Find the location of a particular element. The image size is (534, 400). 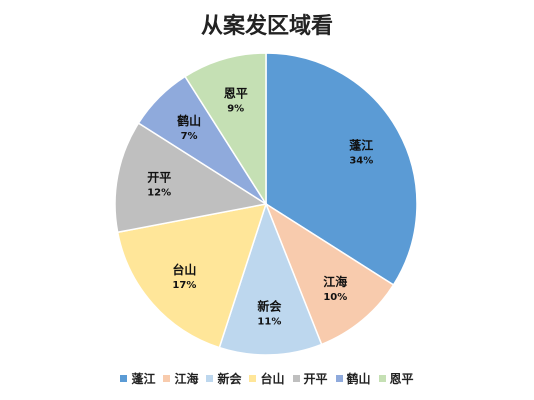

slice-value-1: 10% is located at coordinates (335, 297).